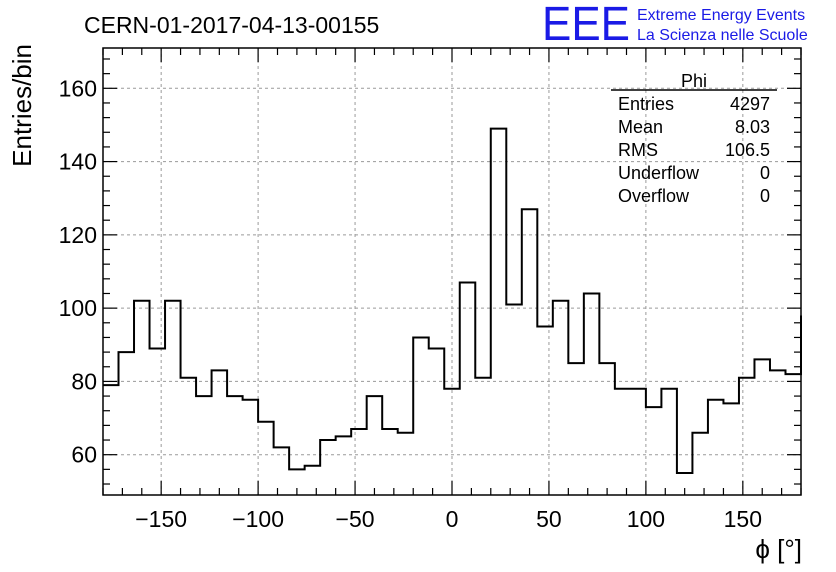 This screenshot has height=572, width=836. I want to click on x-tick-label: −150, so click(161, 519).